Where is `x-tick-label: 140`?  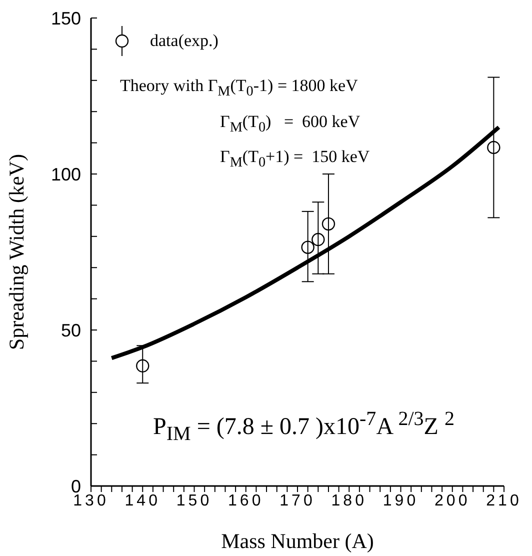 x-tick-label: 140 is located at coordinates (142, 501).